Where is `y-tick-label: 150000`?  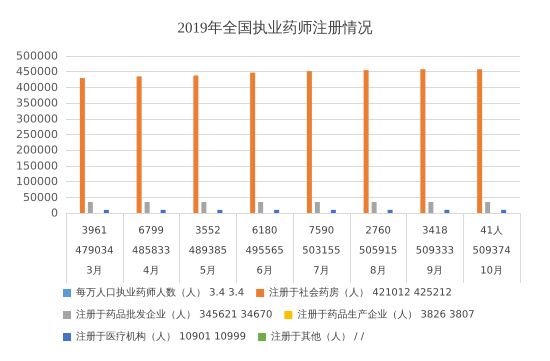
y-tick-label: 150000 is located at coordinates (37, 165).